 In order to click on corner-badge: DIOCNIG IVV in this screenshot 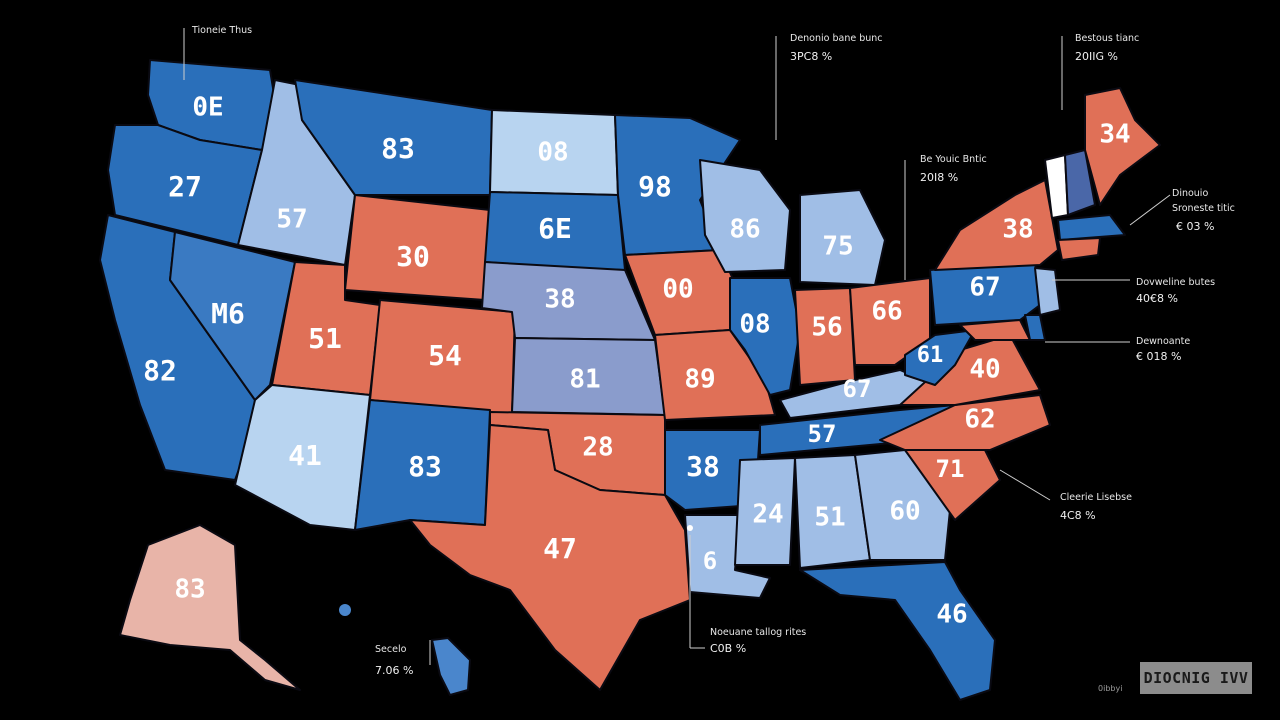, I will do `click(1196, 678)`.